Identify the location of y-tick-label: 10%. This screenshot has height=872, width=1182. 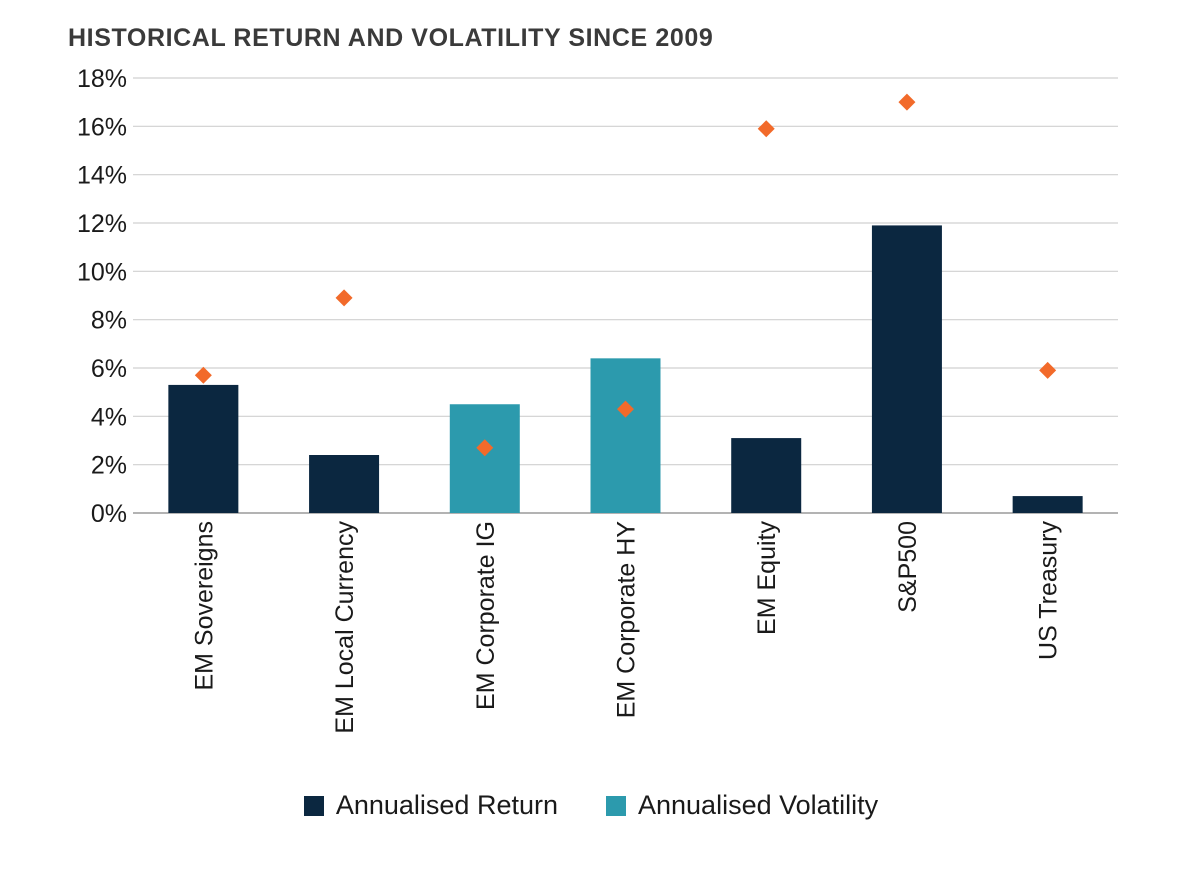
(102, 272).